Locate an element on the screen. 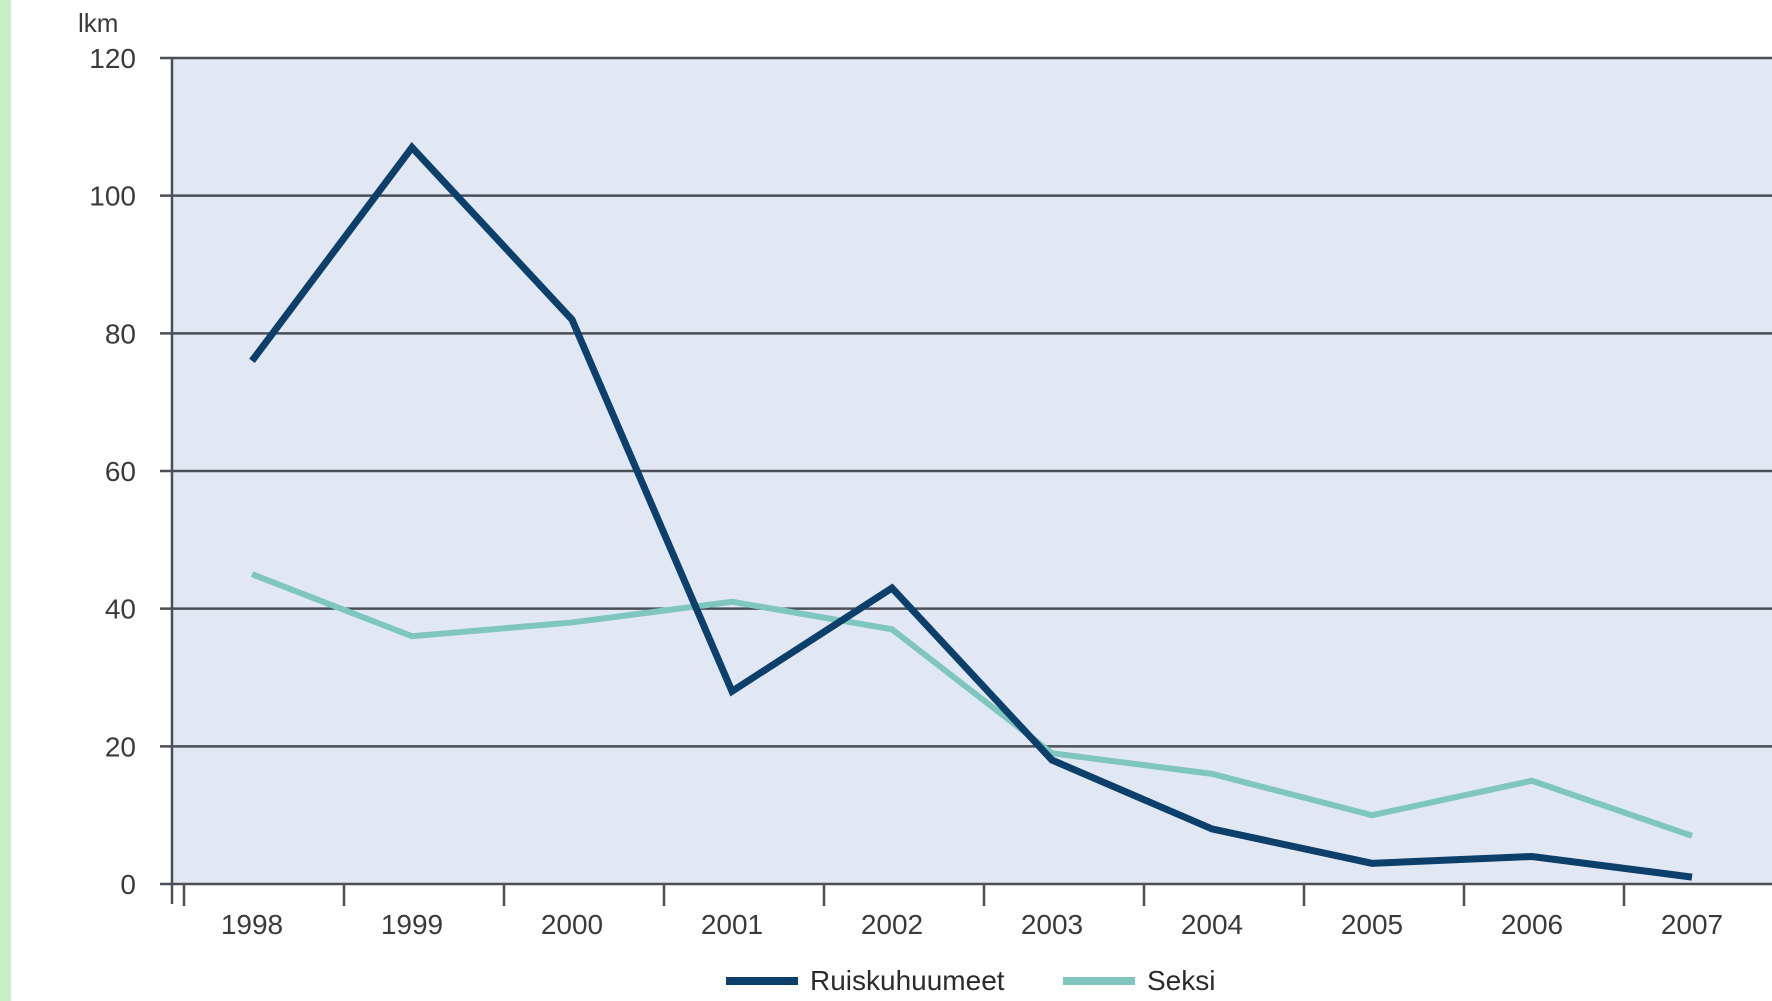  y-tick-label: 60 is located at coordinates (120, 471).